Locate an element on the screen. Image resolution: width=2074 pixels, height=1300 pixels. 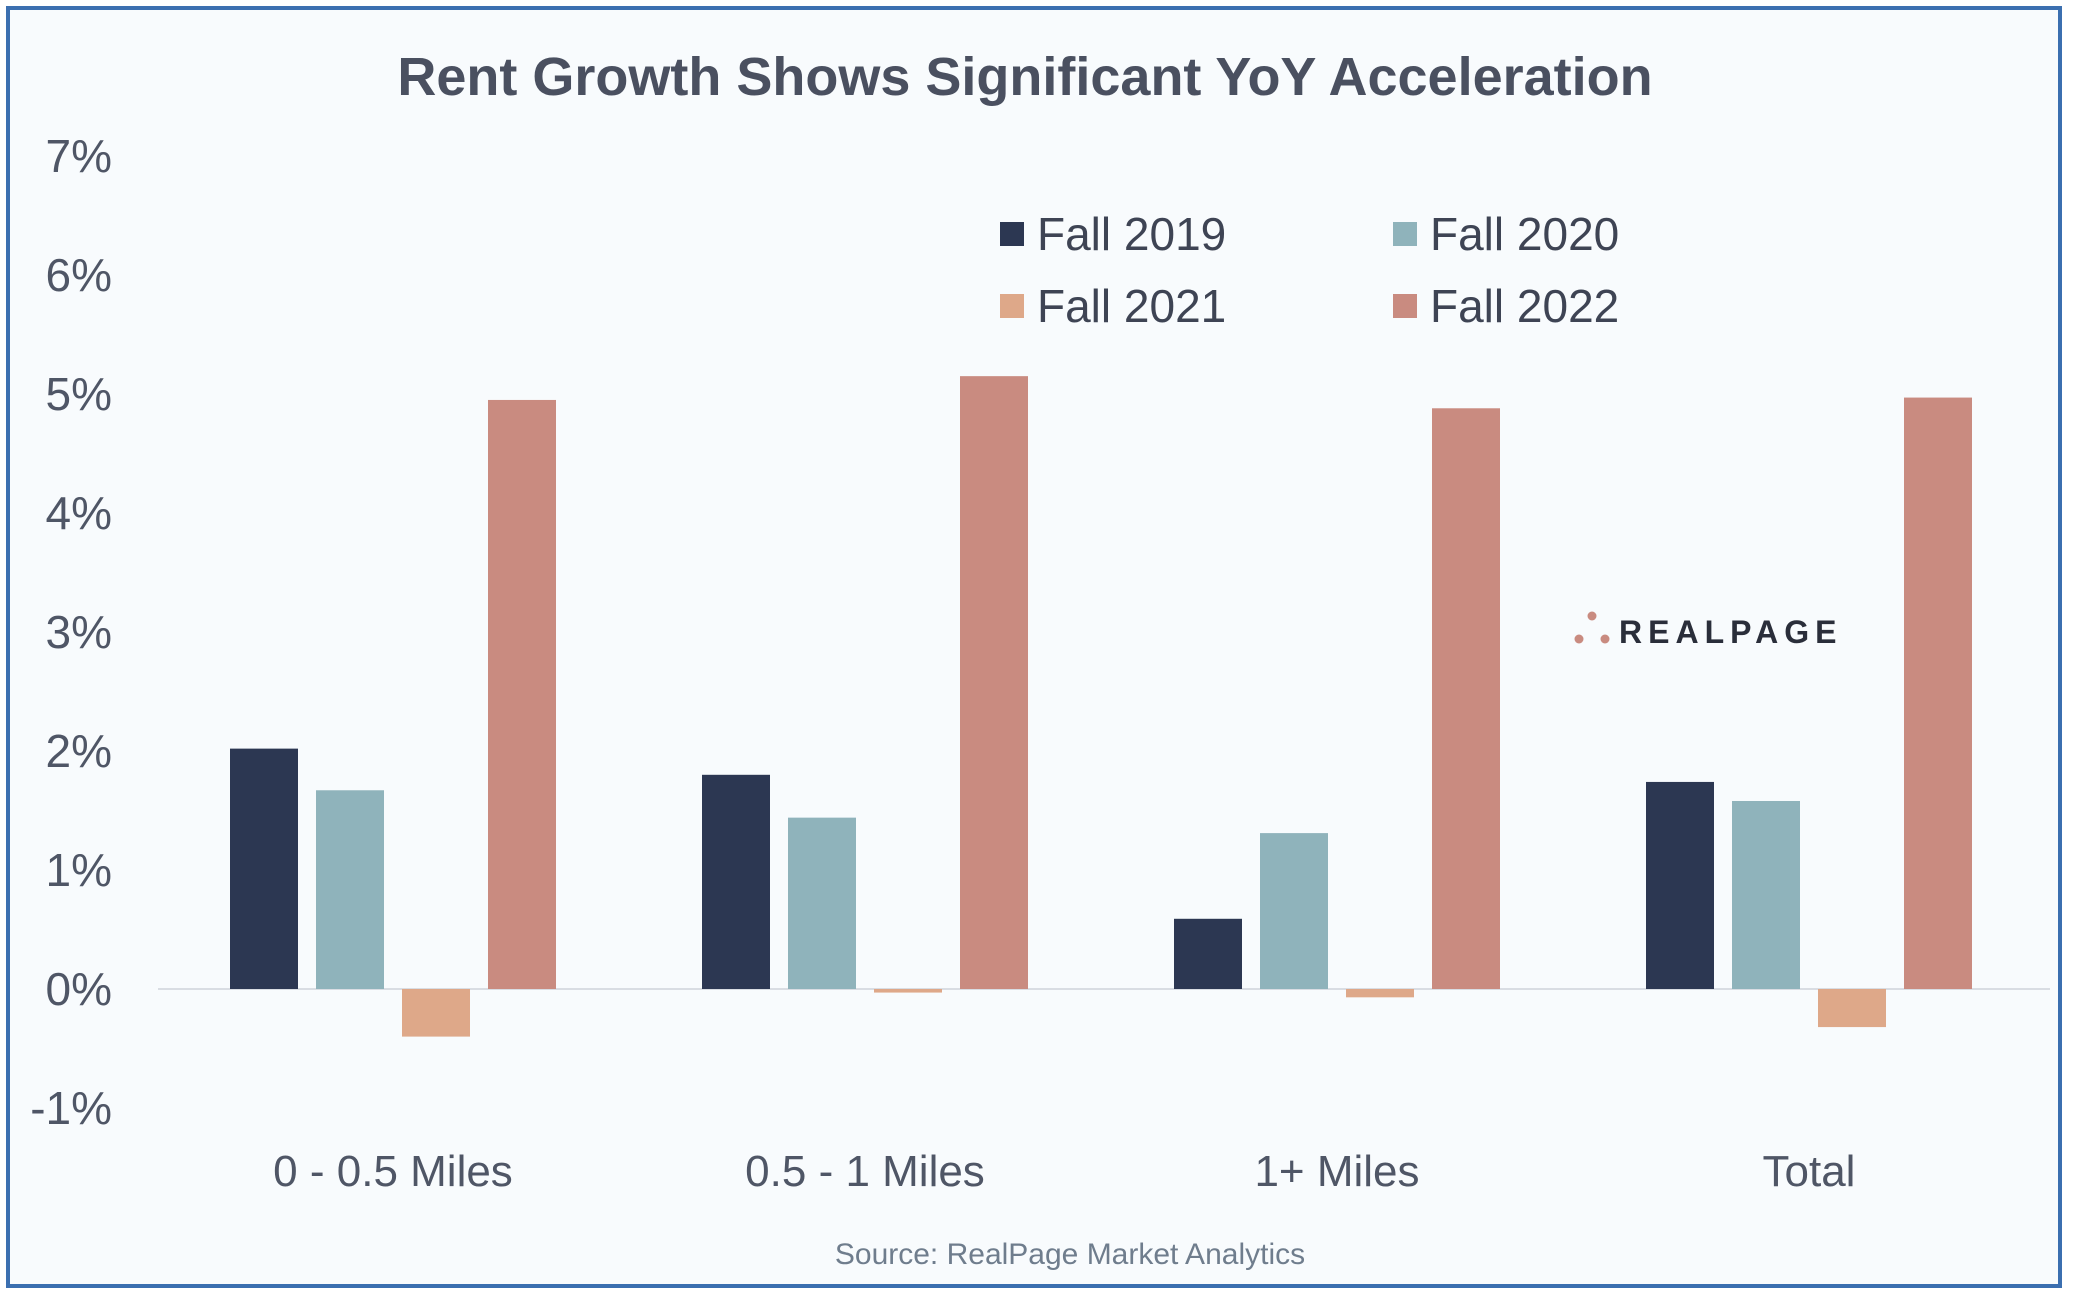
y-tick-label: 7% is located at coordinates (79, 156).